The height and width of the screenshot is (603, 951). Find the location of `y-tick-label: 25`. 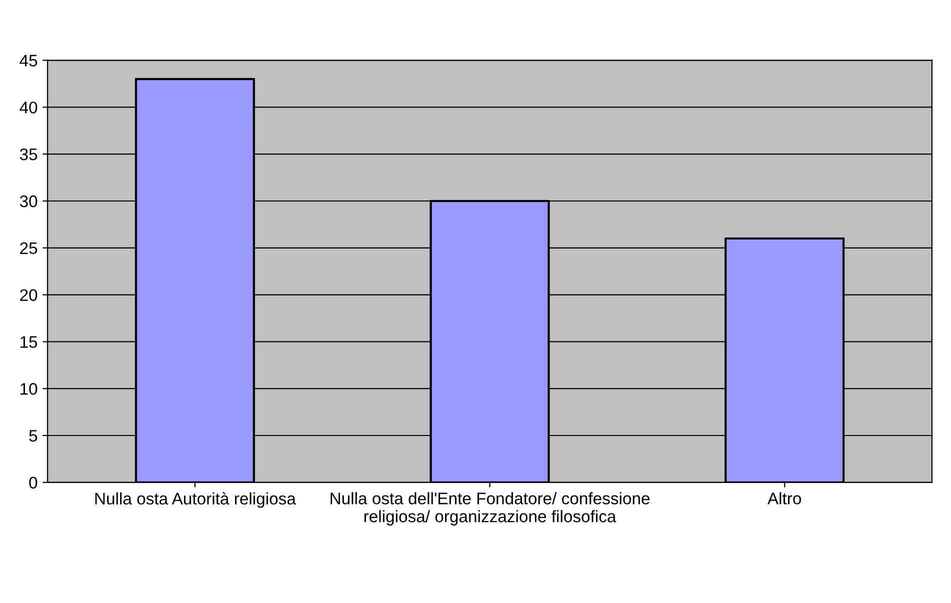

y-tick-label: 25 is located at coordinates (29, 248).